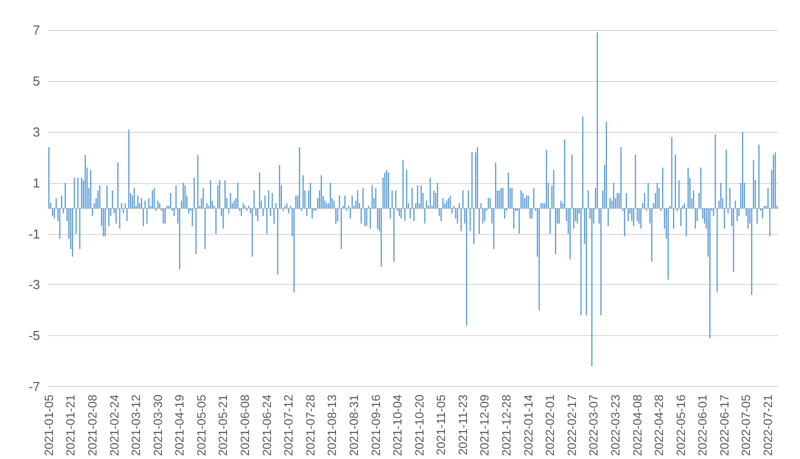 Image resolution: width=800 pixels, height=459 pixels. Describe the element at coordinates (615, 425) in the screenshot. I see `x-tick-label: 2022-03-23` at that location.